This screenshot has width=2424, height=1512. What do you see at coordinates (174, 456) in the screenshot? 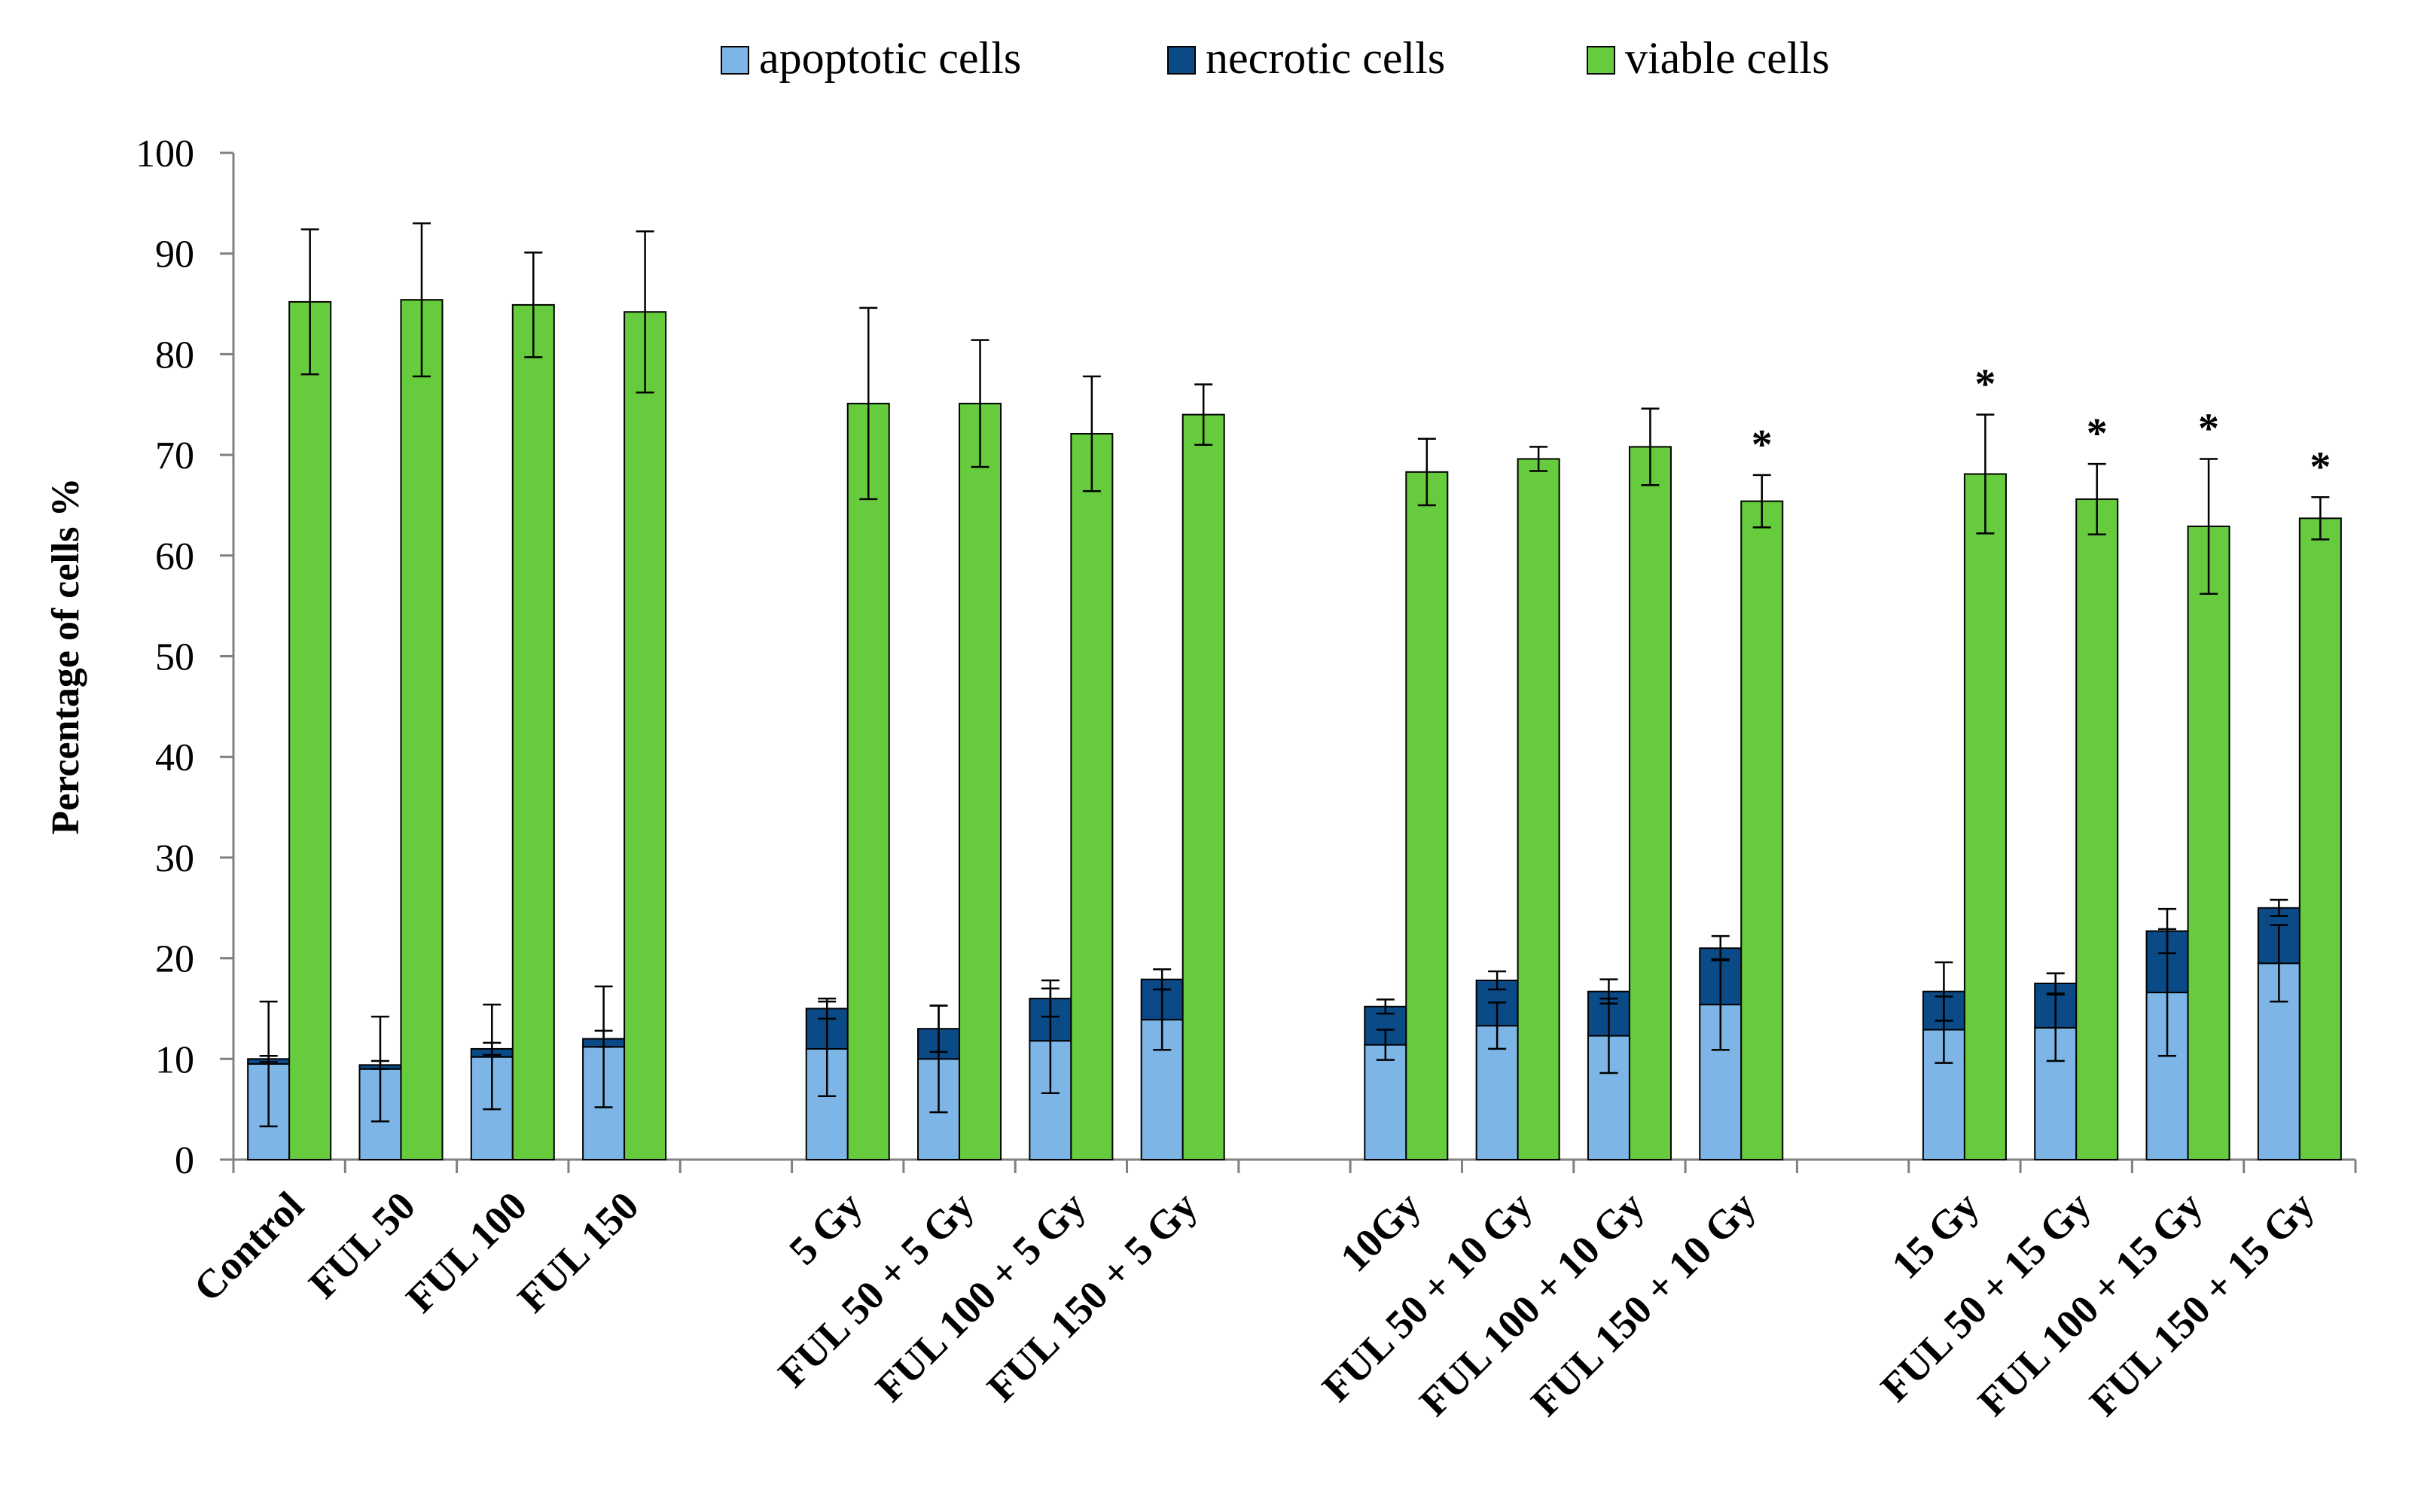
I see `y-tick-label: 70` at bounding box center [174, 456].